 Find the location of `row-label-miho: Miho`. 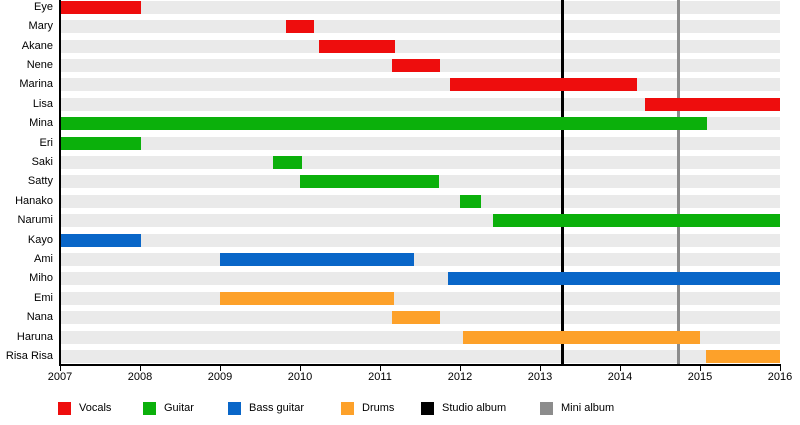

row-label-miho: Miho is located at coordinates (41, 278).